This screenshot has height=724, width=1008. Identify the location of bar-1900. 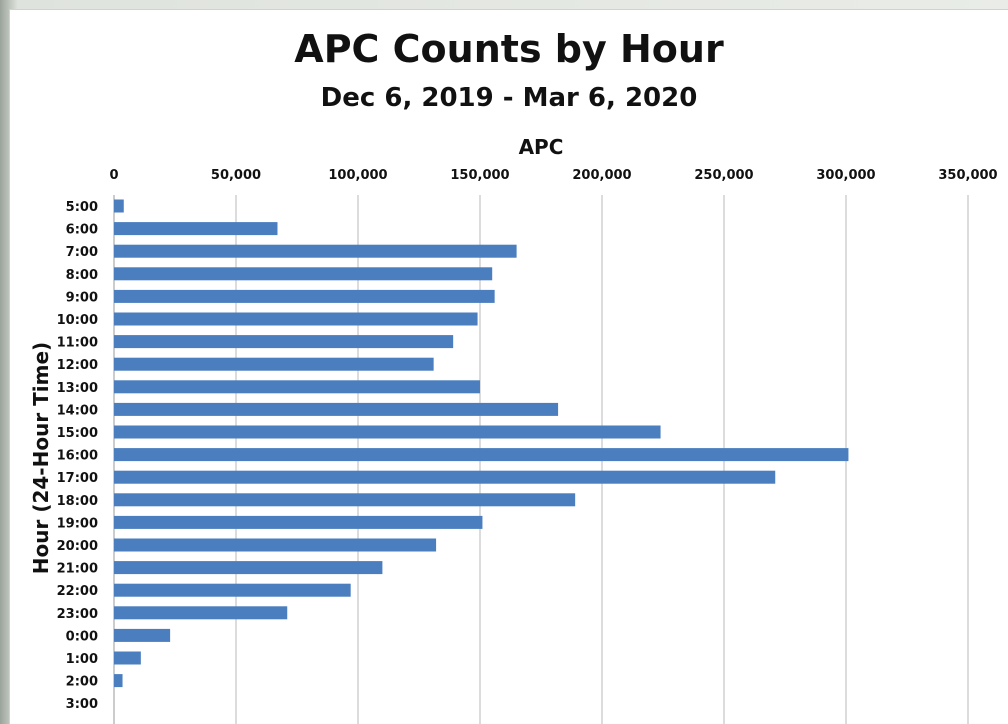
(298, 522).